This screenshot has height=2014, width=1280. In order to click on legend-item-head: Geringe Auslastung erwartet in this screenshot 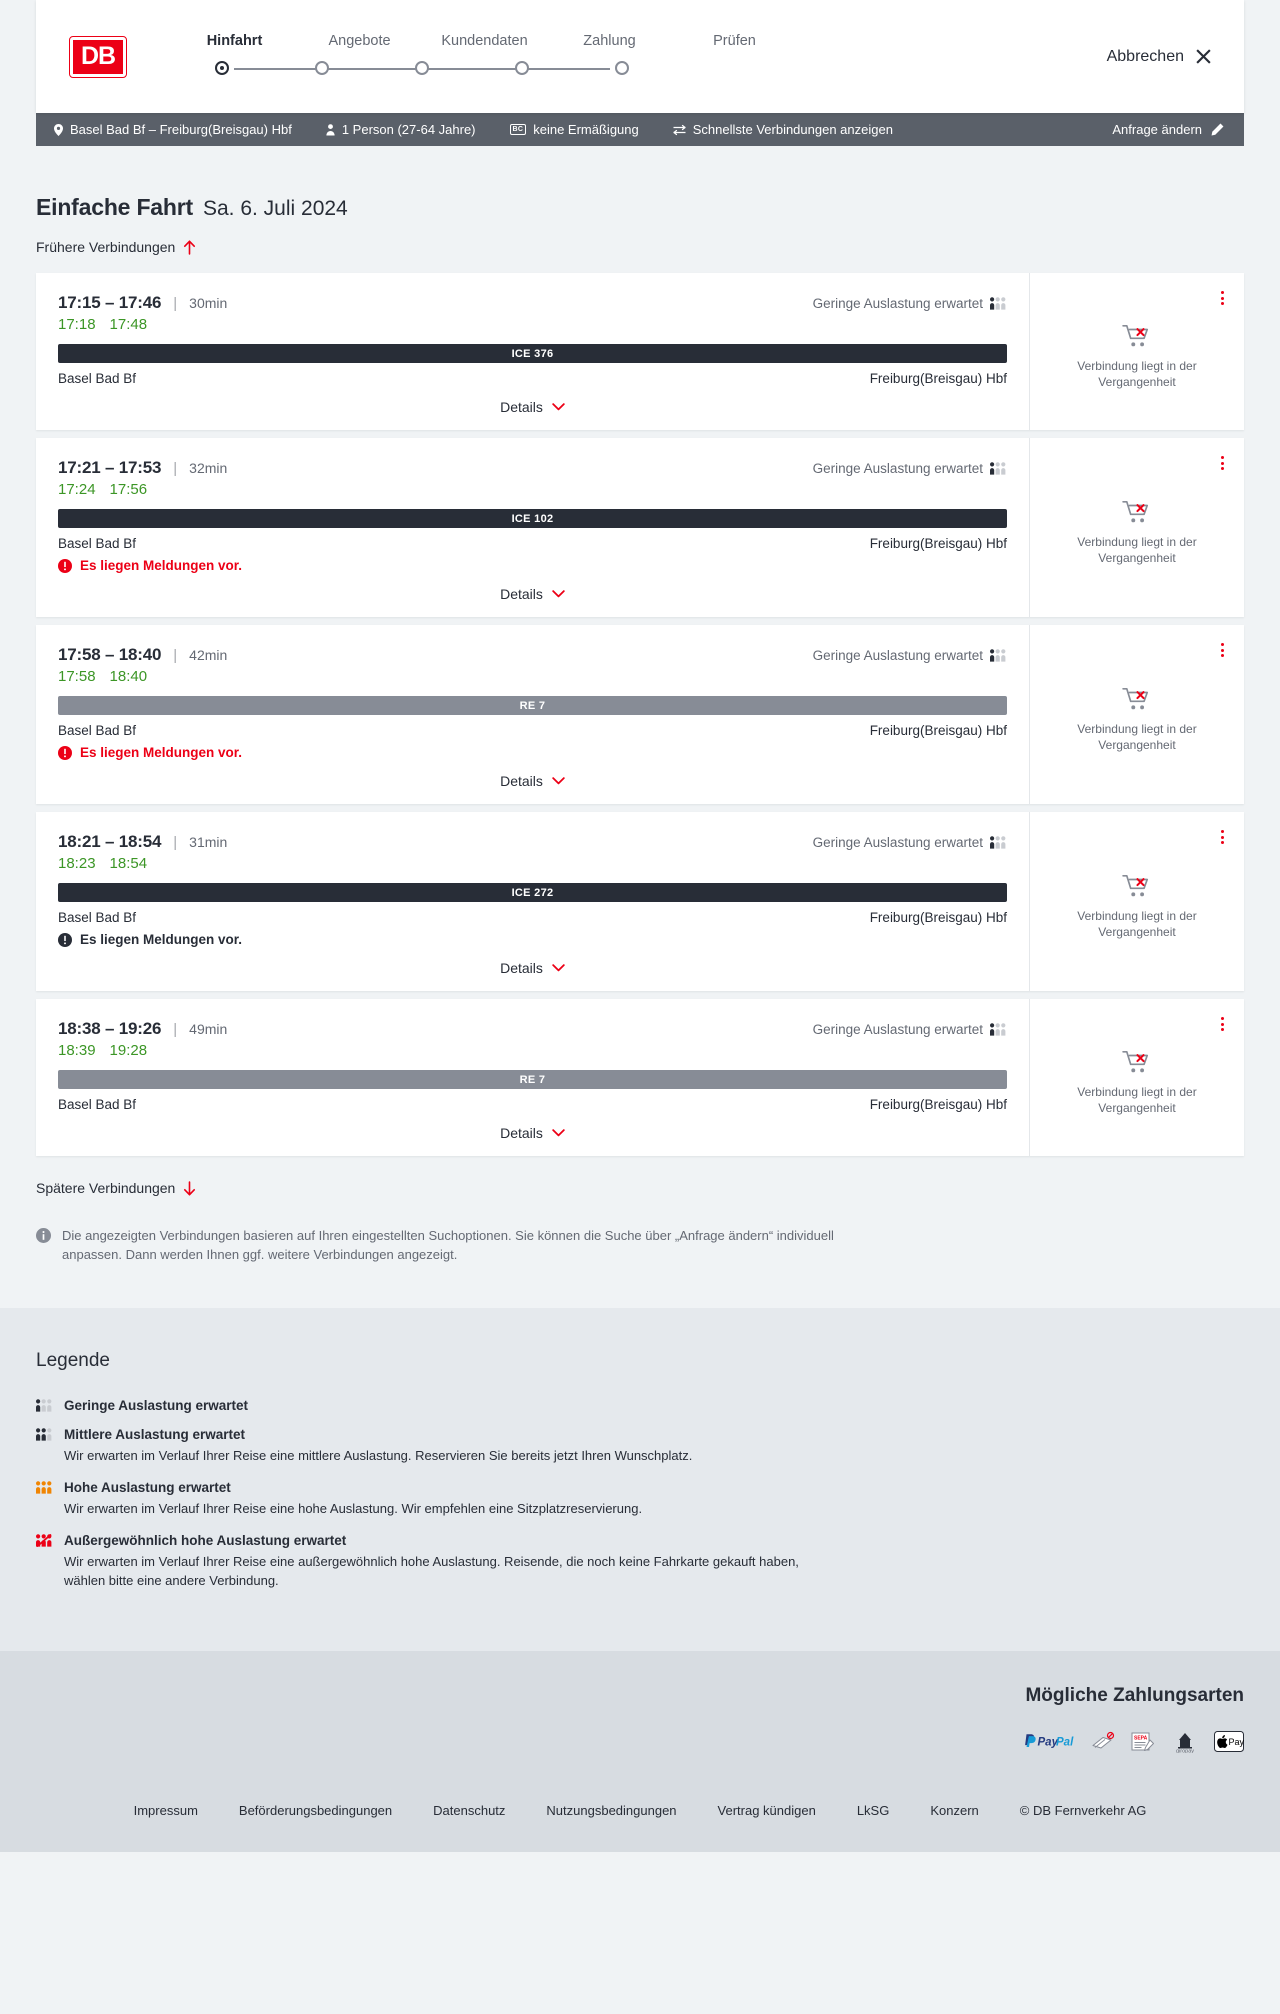, I will do `click(640, 1405)`.